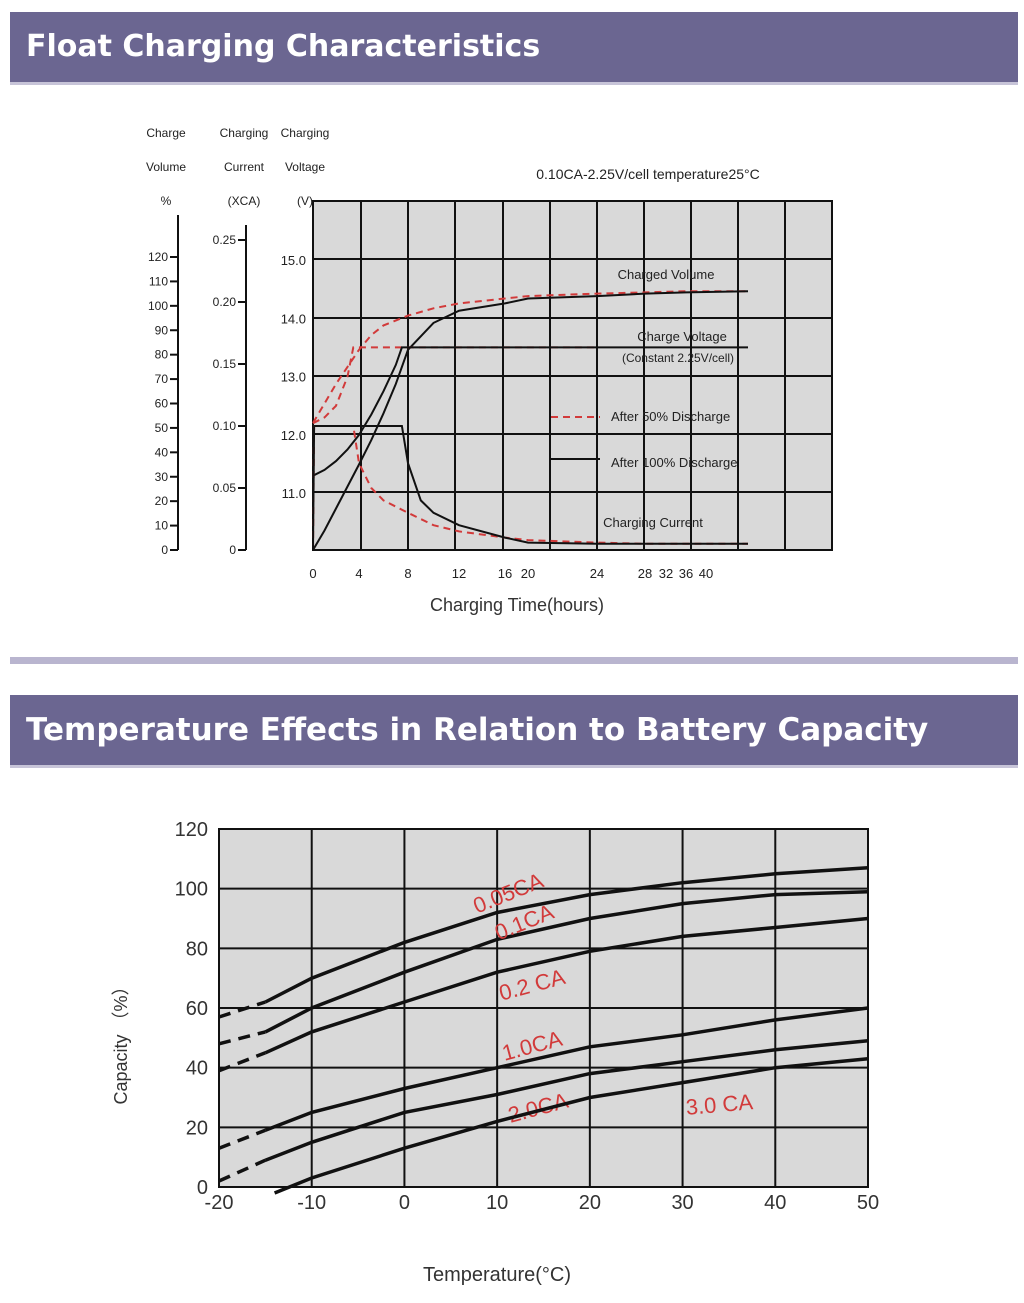  I want to click on voltage-tick-label: 15.0, so click(293, 260).